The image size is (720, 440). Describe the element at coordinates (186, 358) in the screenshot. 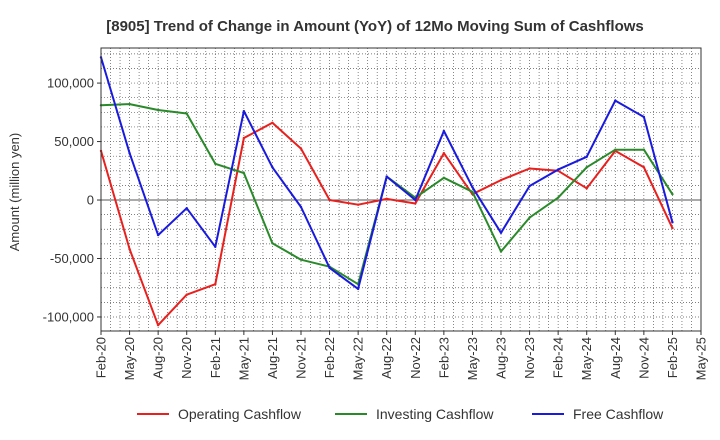

I see `x-tick-label: Nov-20` at that location.